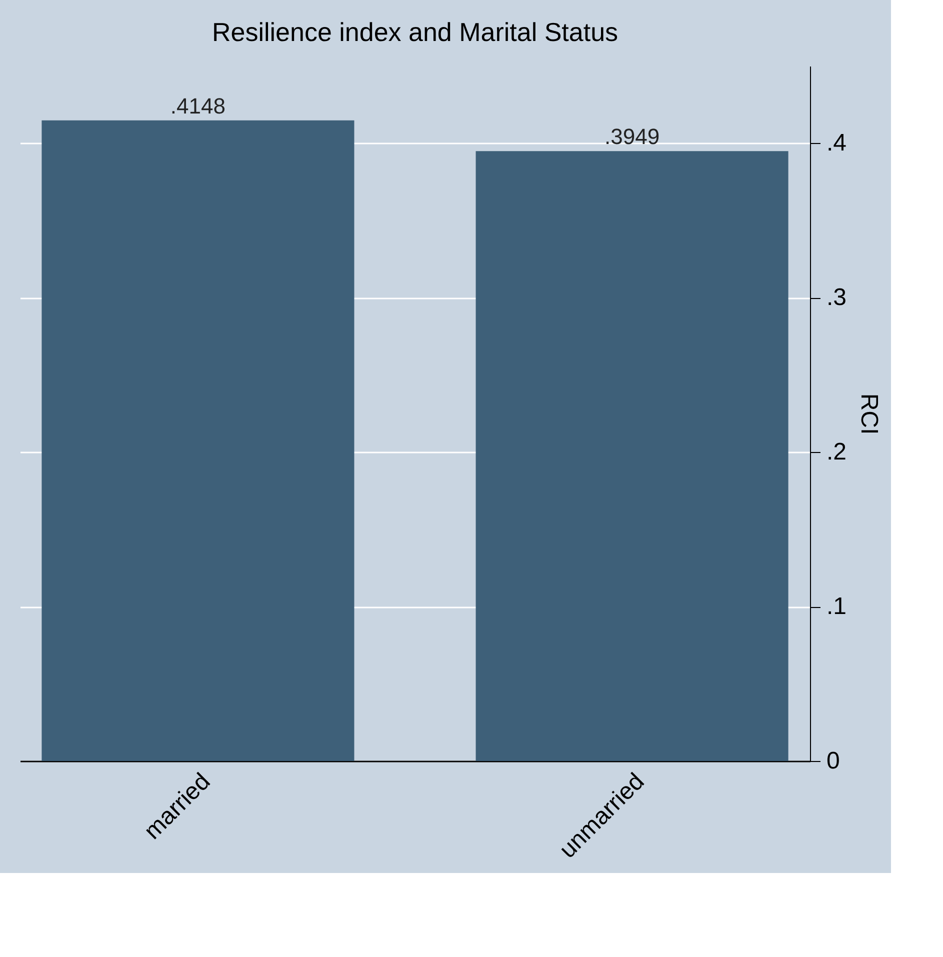 The image size is (943, 957). What do you see at coordinates (833, 761) in the screenshot?
I see `y-tick-label: 0` at bounding box center [833, 761].